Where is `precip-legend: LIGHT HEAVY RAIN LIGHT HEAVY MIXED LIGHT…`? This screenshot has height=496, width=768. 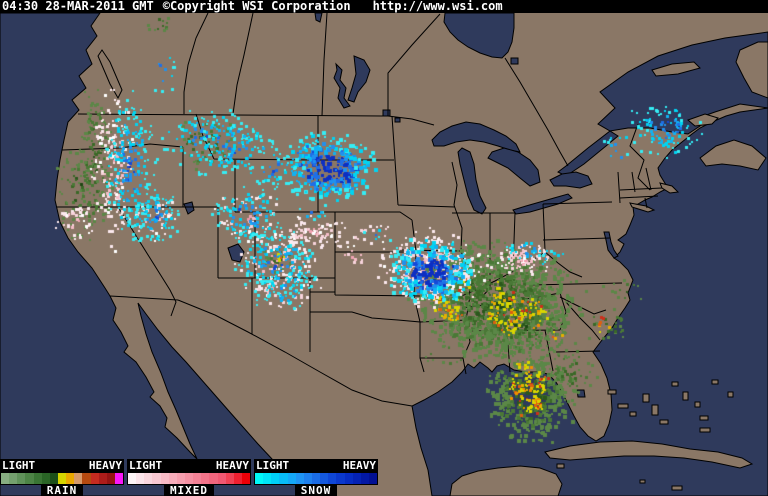 precip-legend: LIGHT HEAVY RAIN LIGHT HEAVY MIXED LIGHT… is located at coordinates (189, 477).